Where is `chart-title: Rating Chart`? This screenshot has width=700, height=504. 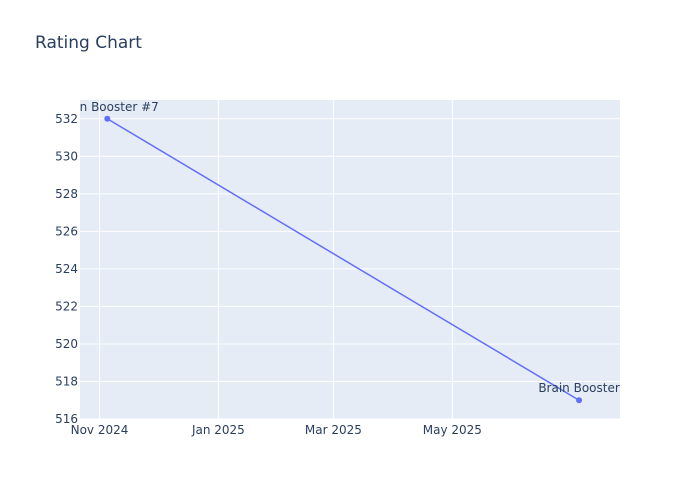
chart-title: Rating Chart is located at coordinates (88, 43).